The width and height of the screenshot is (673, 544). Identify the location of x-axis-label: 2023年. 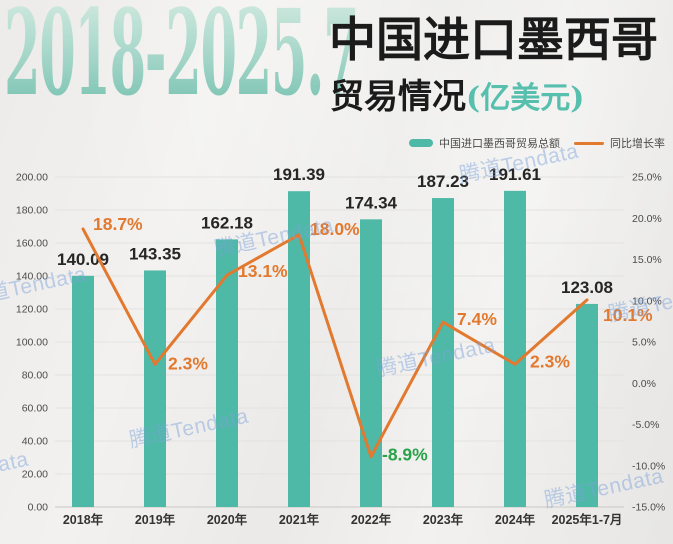
(443, 519).